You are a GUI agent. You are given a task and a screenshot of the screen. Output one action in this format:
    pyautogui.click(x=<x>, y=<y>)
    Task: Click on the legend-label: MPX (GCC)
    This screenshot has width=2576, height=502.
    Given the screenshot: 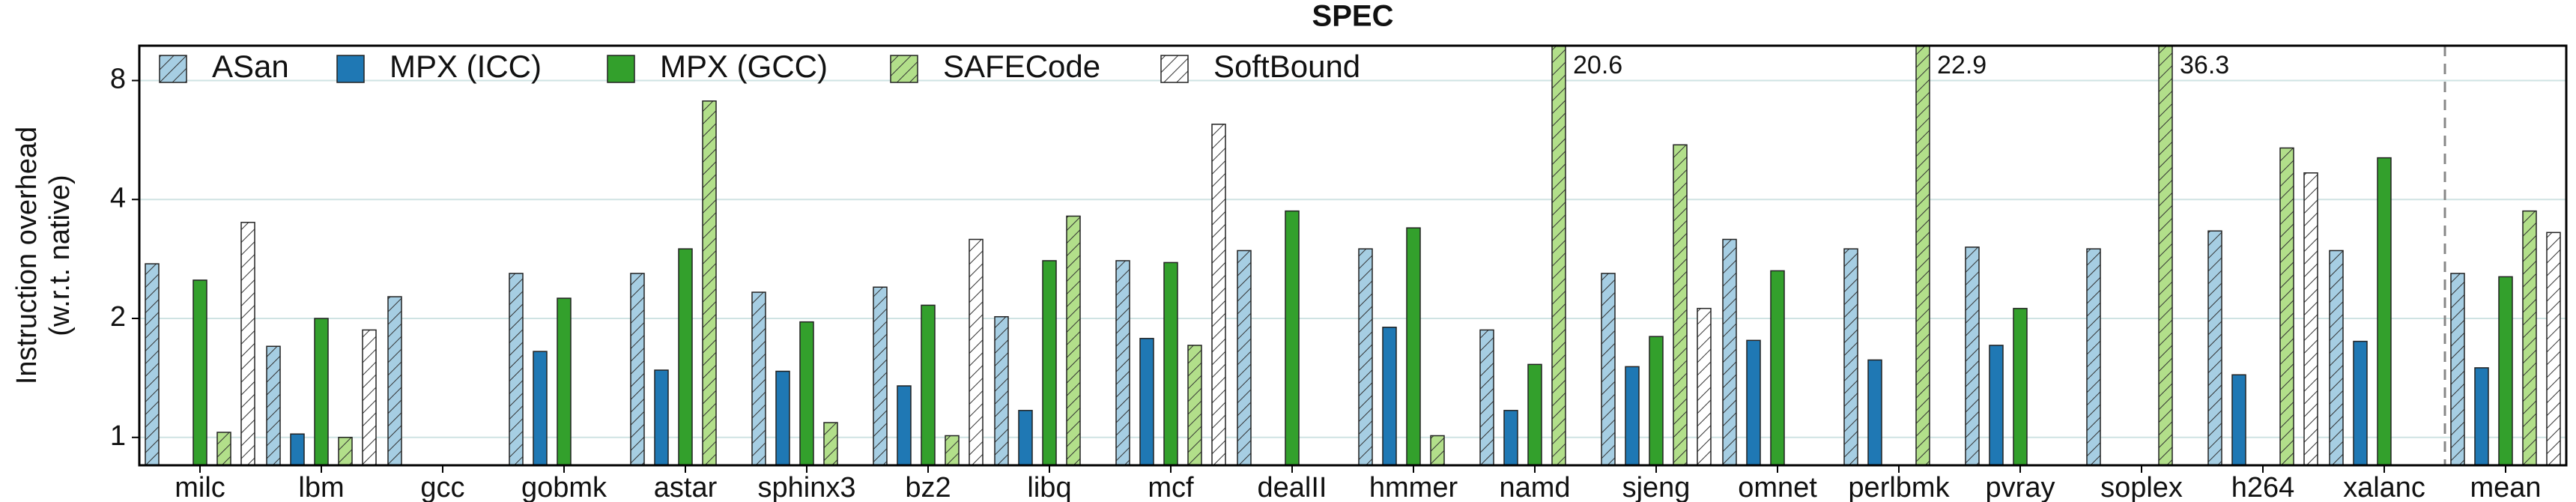 What is the action you would take?
    pyautogui.click(x=744, y=66)
    